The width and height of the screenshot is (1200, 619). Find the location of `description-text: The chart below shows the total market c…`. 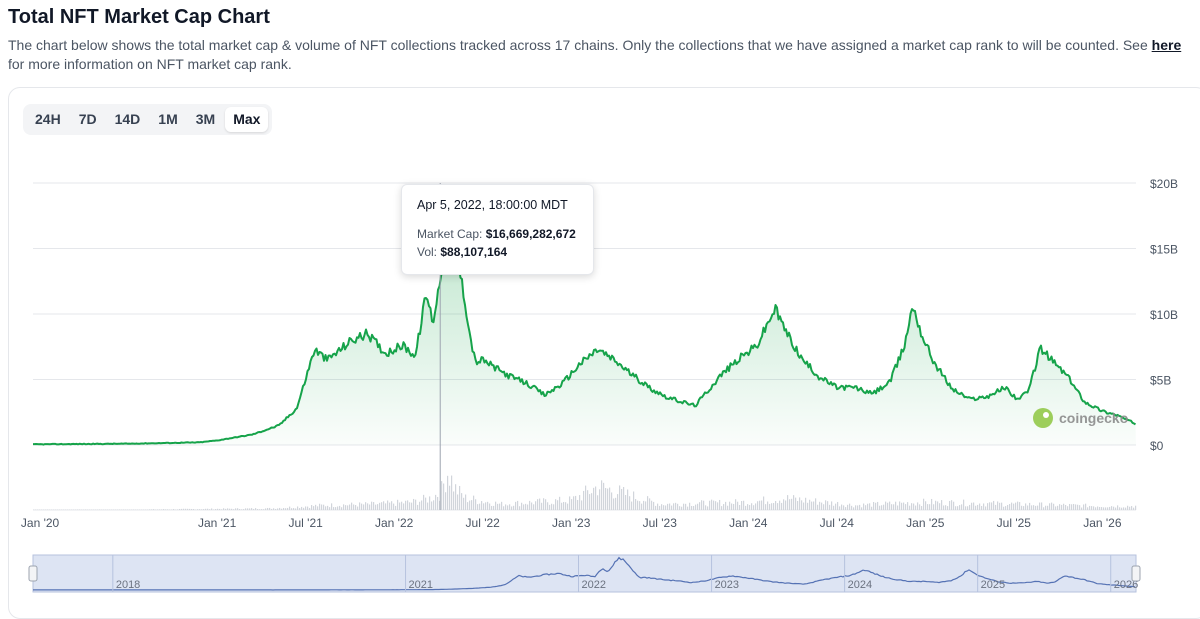

description-text: The chart below shows the total market c… is located at coordinates (578, 45).